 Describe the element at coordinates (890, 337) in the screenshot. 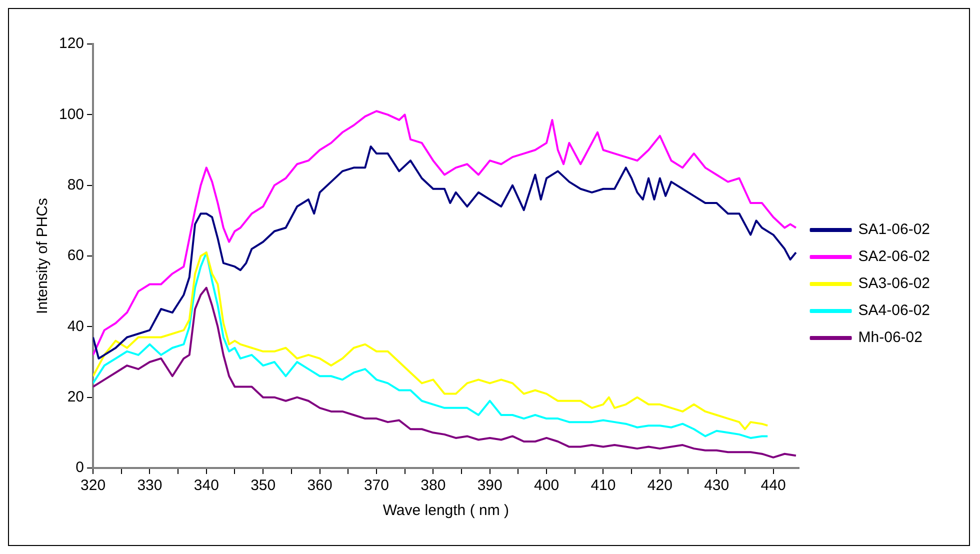

I see `legend-label: Mh-06-02` at that location.